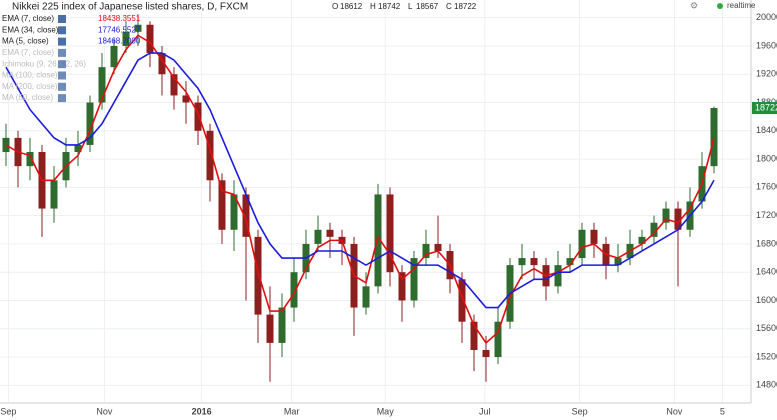 This screenshot has width=777, height=420. Describe the element at coordinates (766, 272) in the screenshot. I see `y-tick-label: 16400` at that location.